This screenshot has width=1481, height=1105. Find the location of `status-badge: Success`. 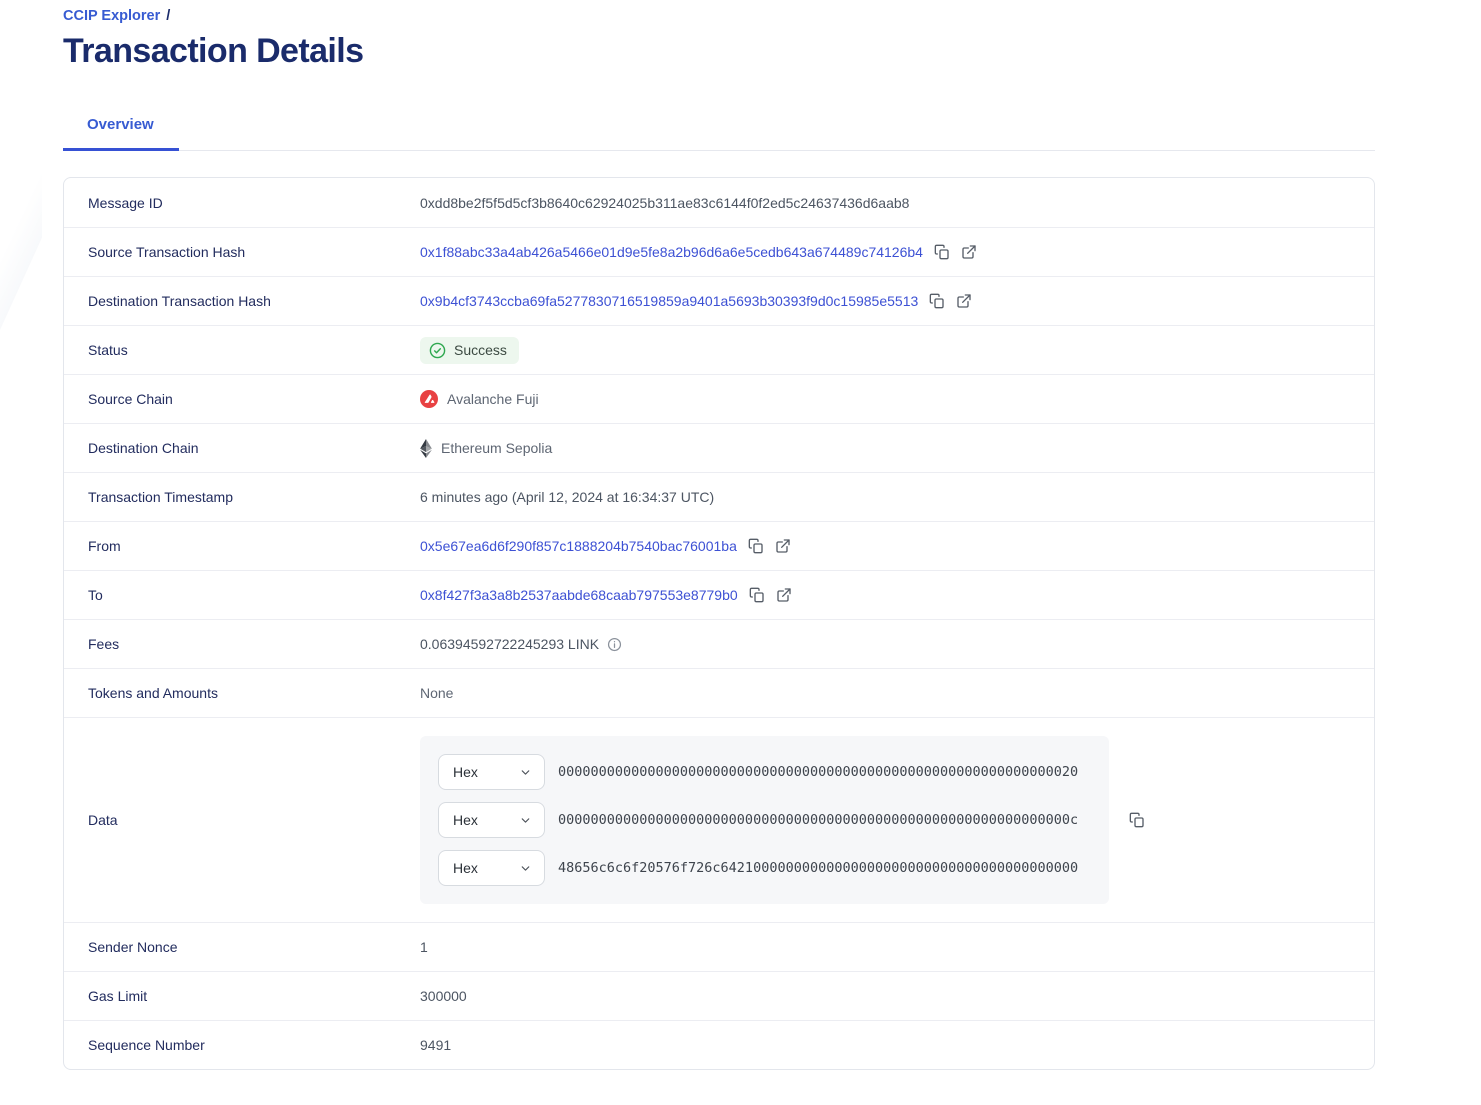

status-badge: Success is located at coordinates (469, 350).